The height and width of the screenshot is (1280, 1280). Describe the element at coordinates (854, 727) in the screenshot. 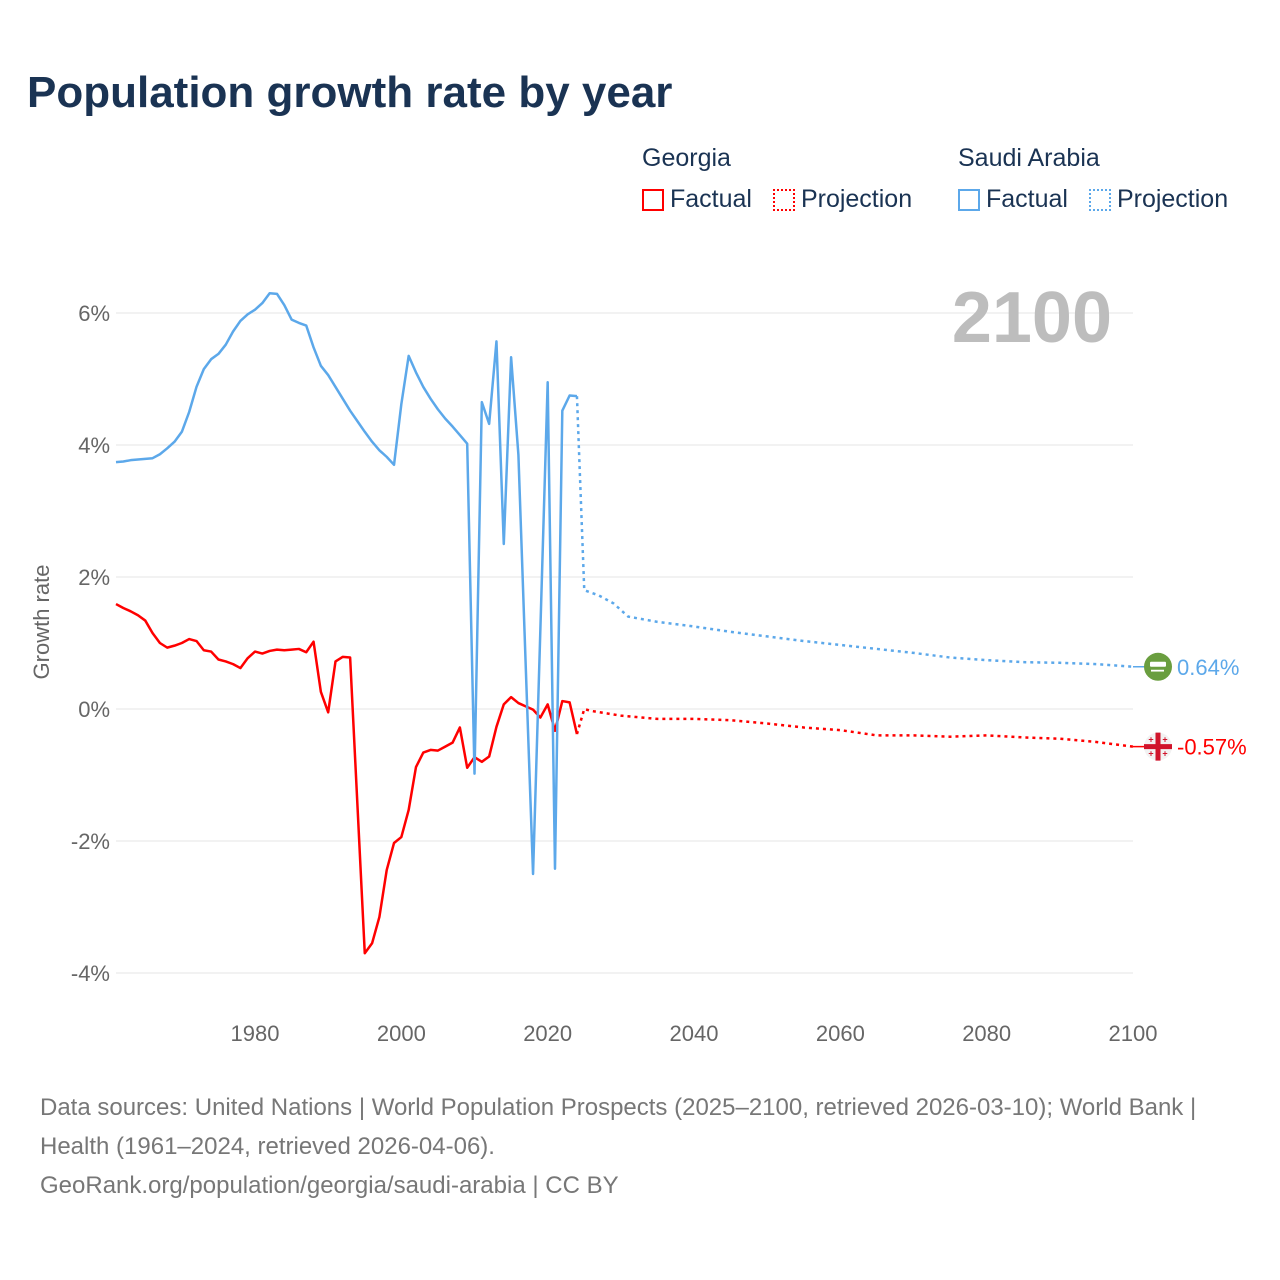

I see `georgia-projection-line` at that location.